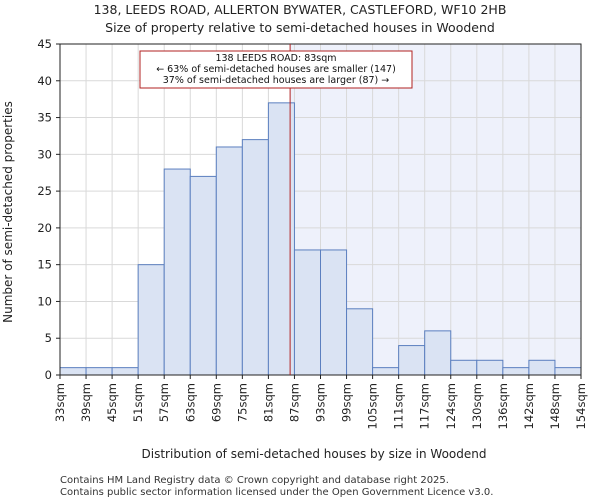 This screenshot has width=600, height=500. I want to click on x-tick-label: 136sqm, so click(503, 406).